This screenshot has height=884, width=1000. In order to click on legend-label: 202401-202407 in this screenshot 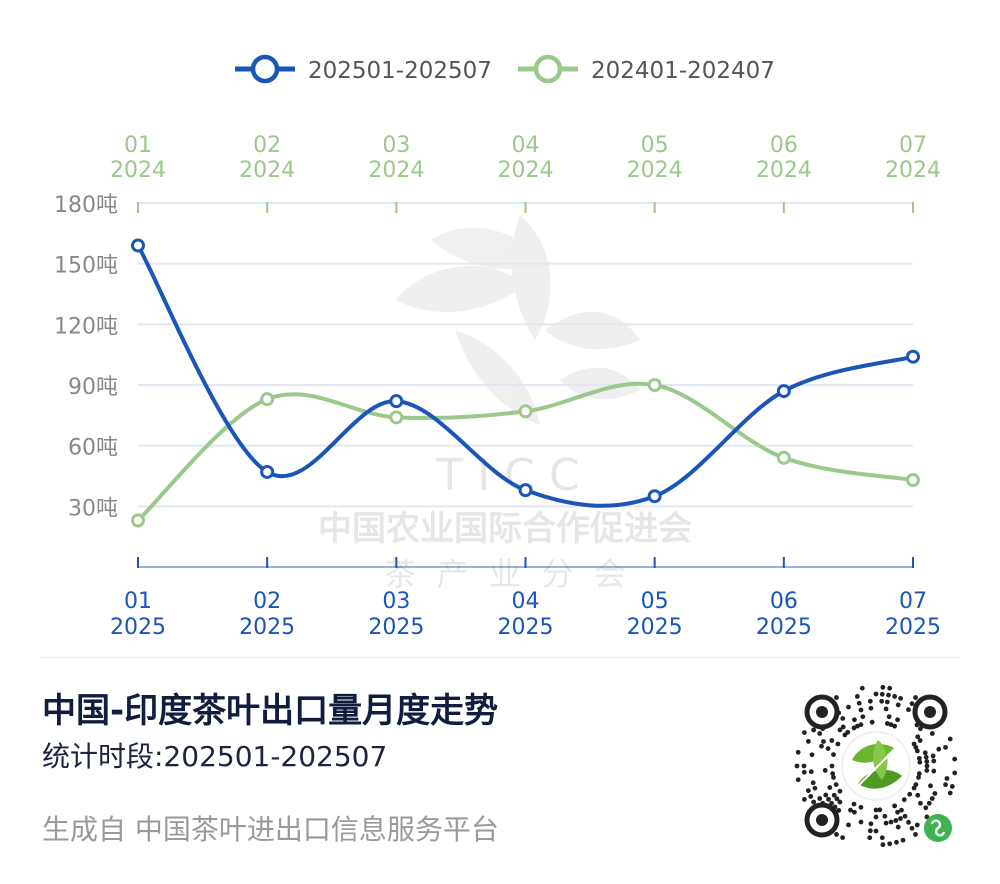, I will do `click(683, 71)`.